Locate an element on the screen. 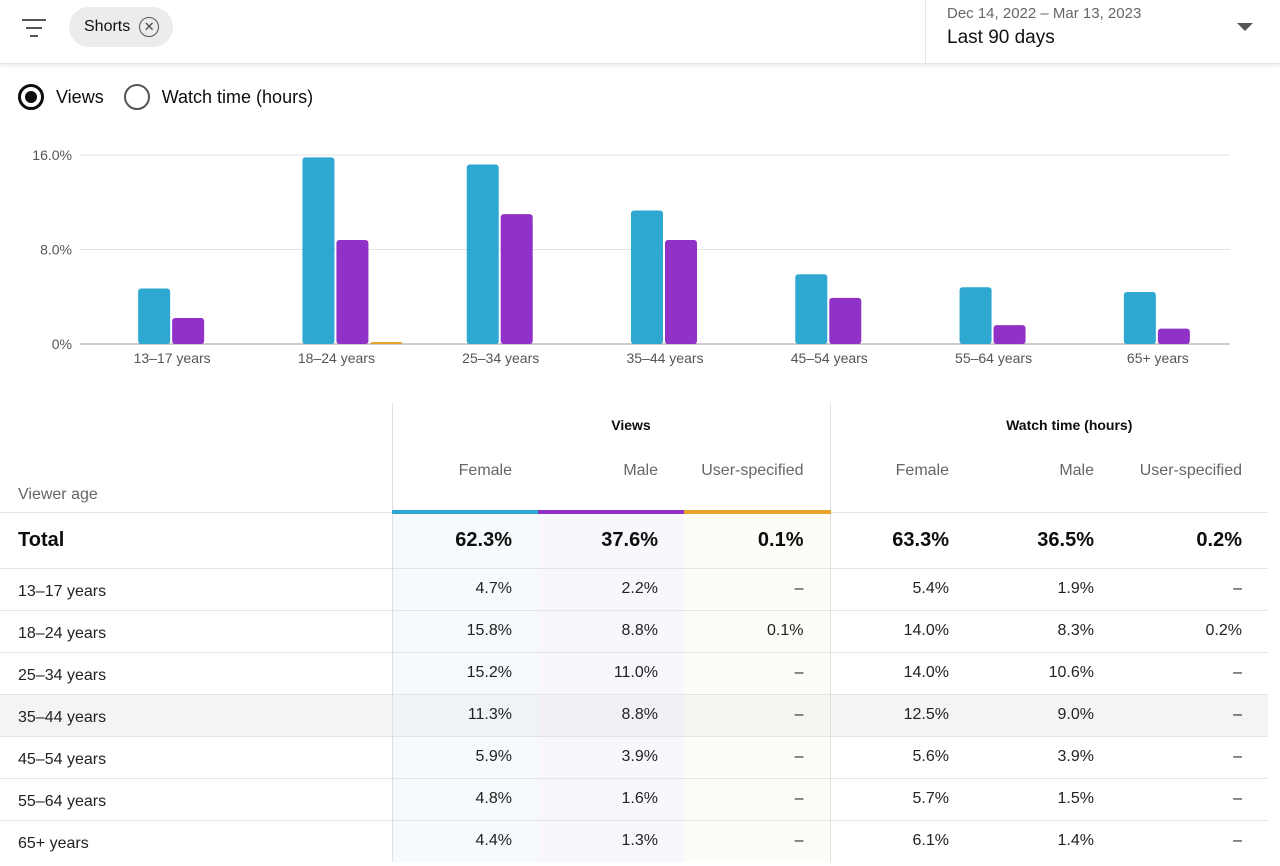  period-label: Last 90 days is located at coordinates (1001, 37).